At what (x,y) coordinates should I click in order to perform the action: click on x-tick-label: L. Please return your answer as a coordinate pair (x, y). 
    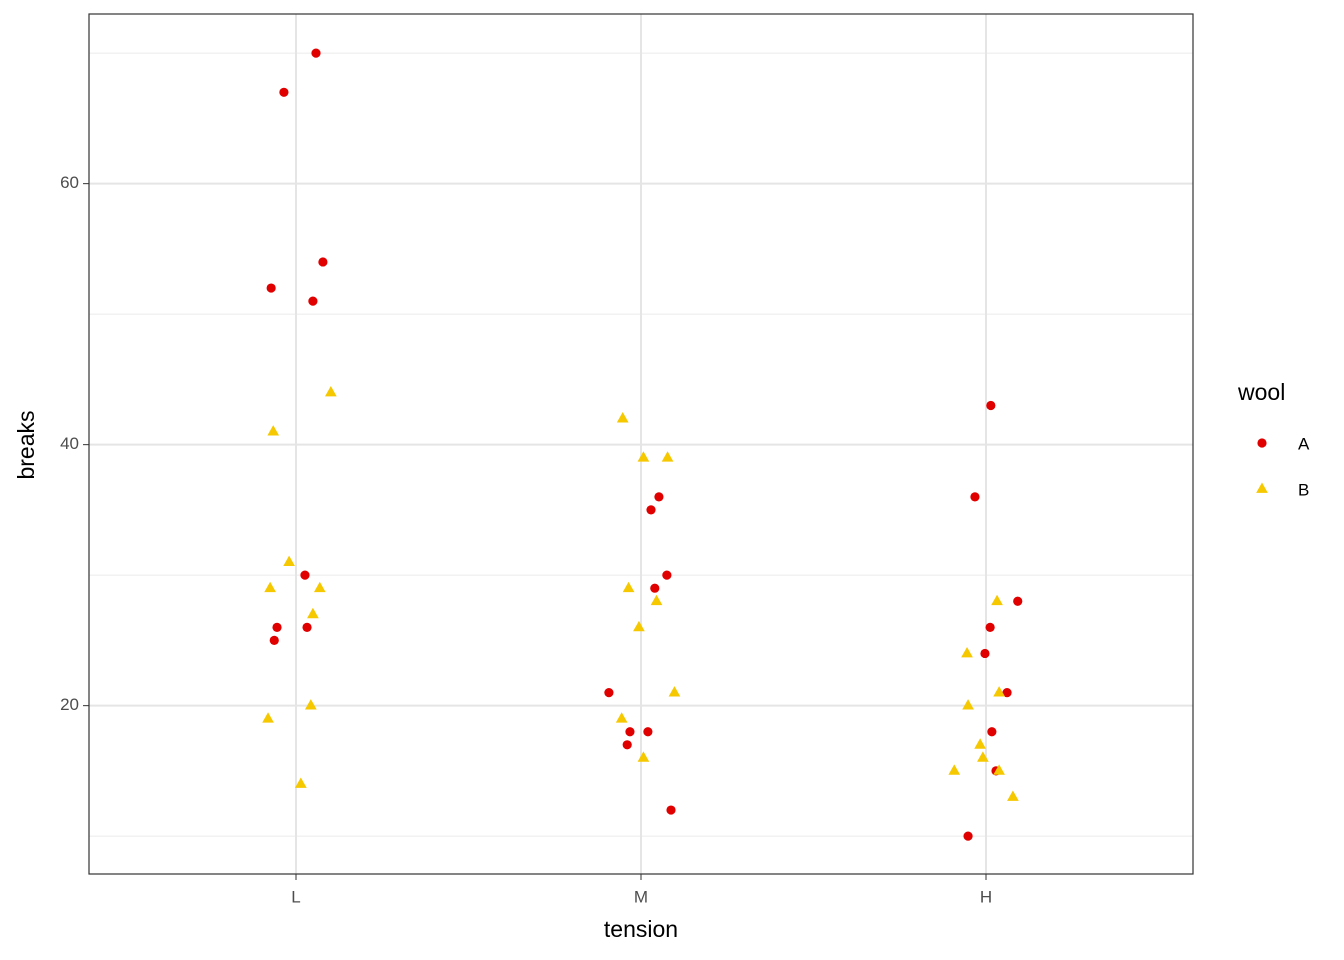
    Looking at the image, I should click on (295, 896).